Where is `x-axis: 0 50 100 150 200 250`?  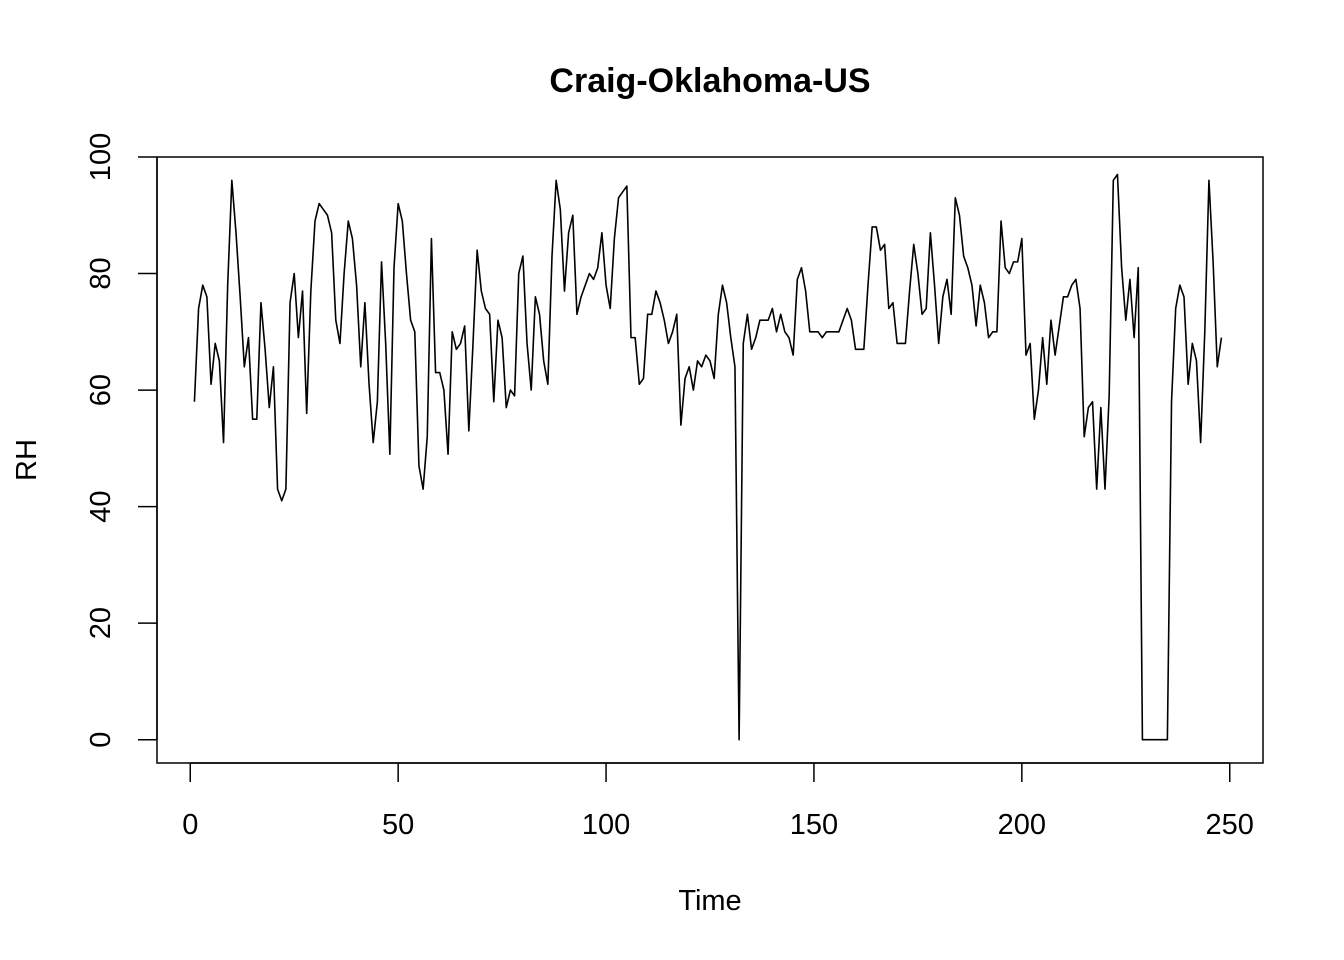
x-axis: 0 50 100 150 200 250 is located at coordinates (718, 801).